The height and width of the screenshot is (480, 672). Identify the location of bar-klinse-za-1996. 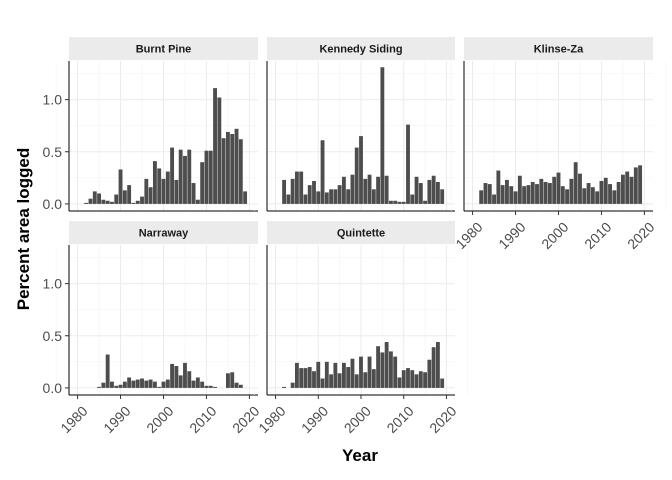
(541, 191).